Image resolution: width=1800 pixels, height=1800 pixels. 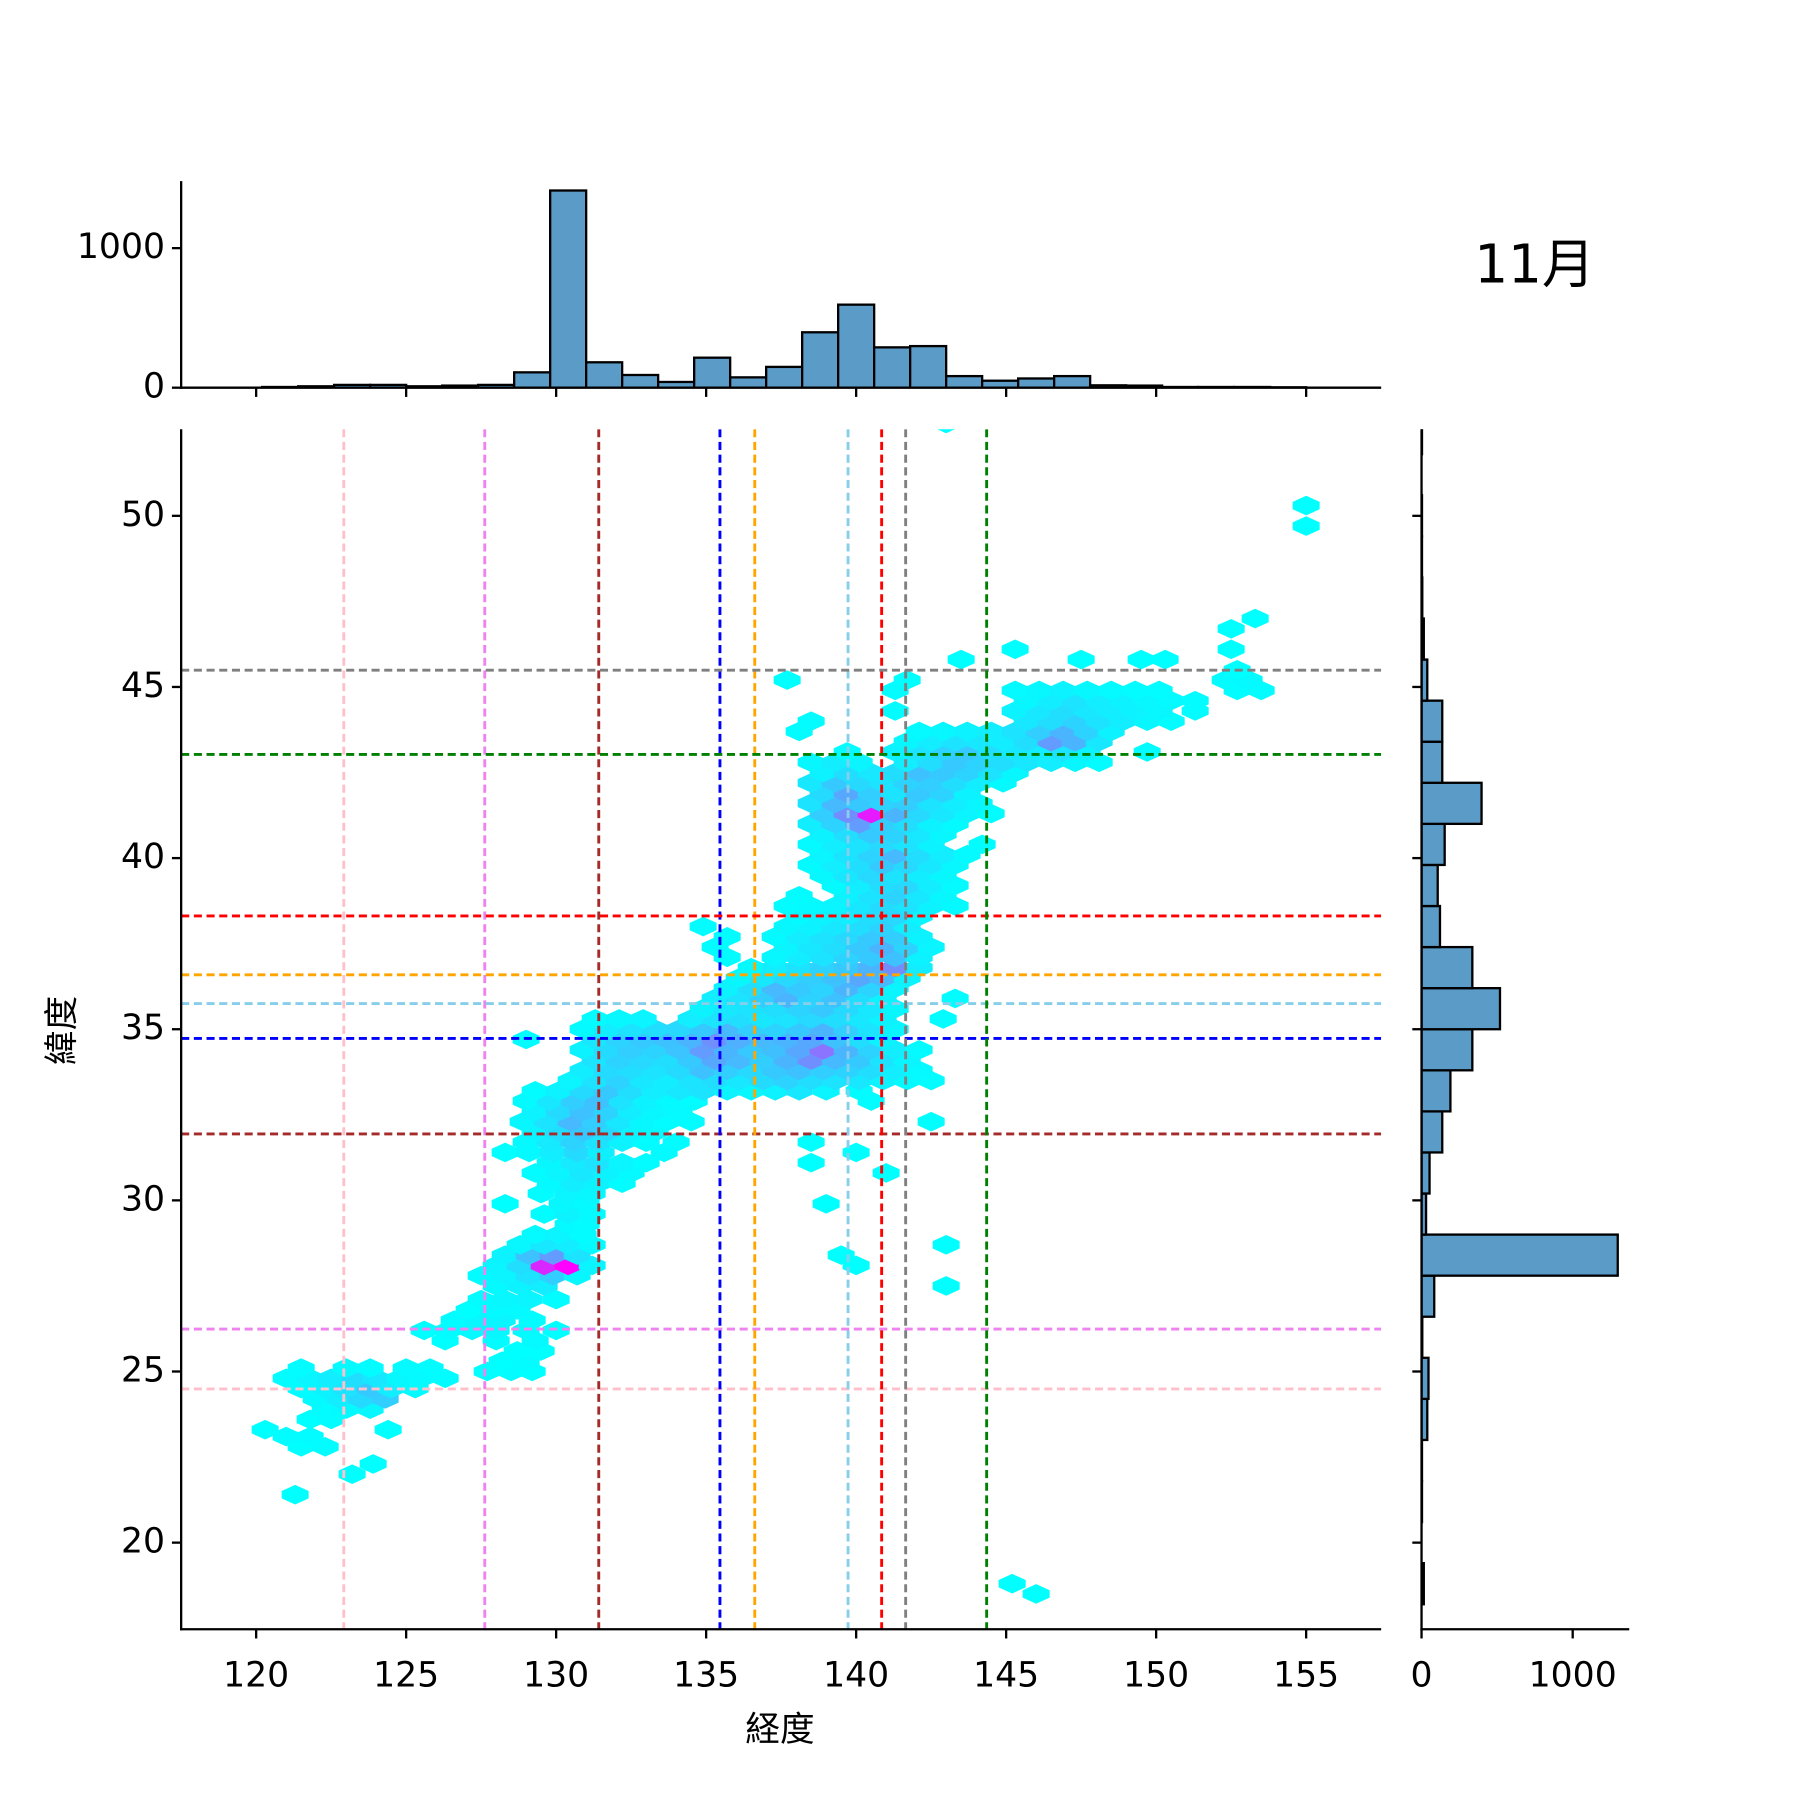 I want to click on x-axis-label: 経度, so click(x=779, y=1730).